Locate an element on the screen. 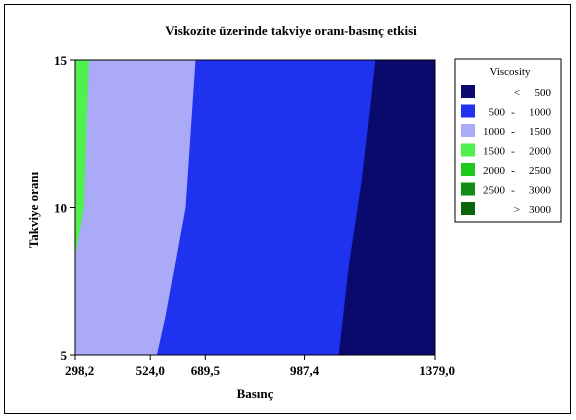 The height and width of the screenshot is (420, 576). region-1500-2000 is located at coordinates (82, 207).